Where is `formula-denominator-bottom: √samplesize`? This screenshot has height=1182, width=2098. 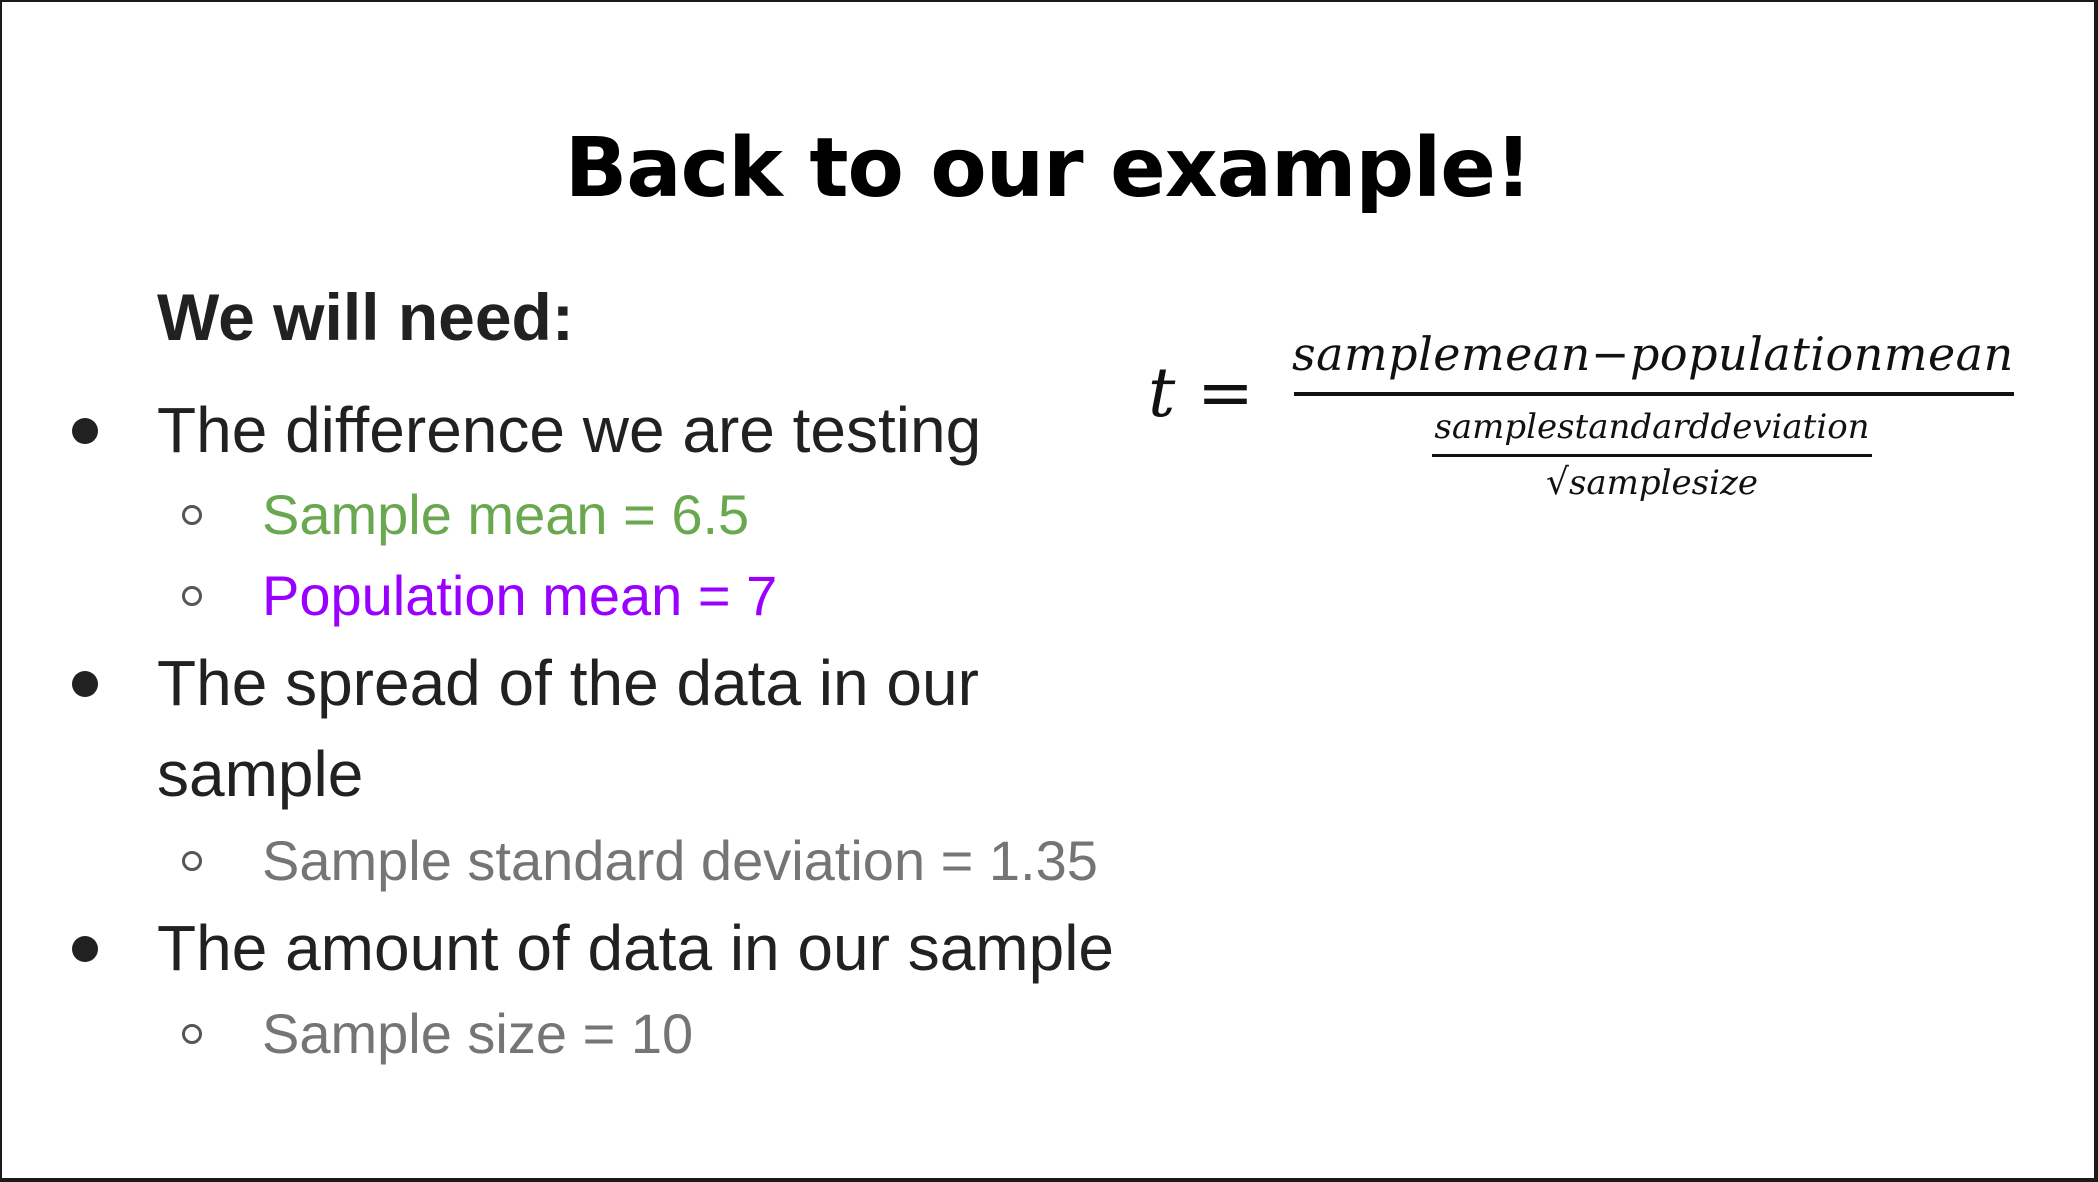 formula-denominator-bottom: √samplesize is located at coordinates (1652, 483).